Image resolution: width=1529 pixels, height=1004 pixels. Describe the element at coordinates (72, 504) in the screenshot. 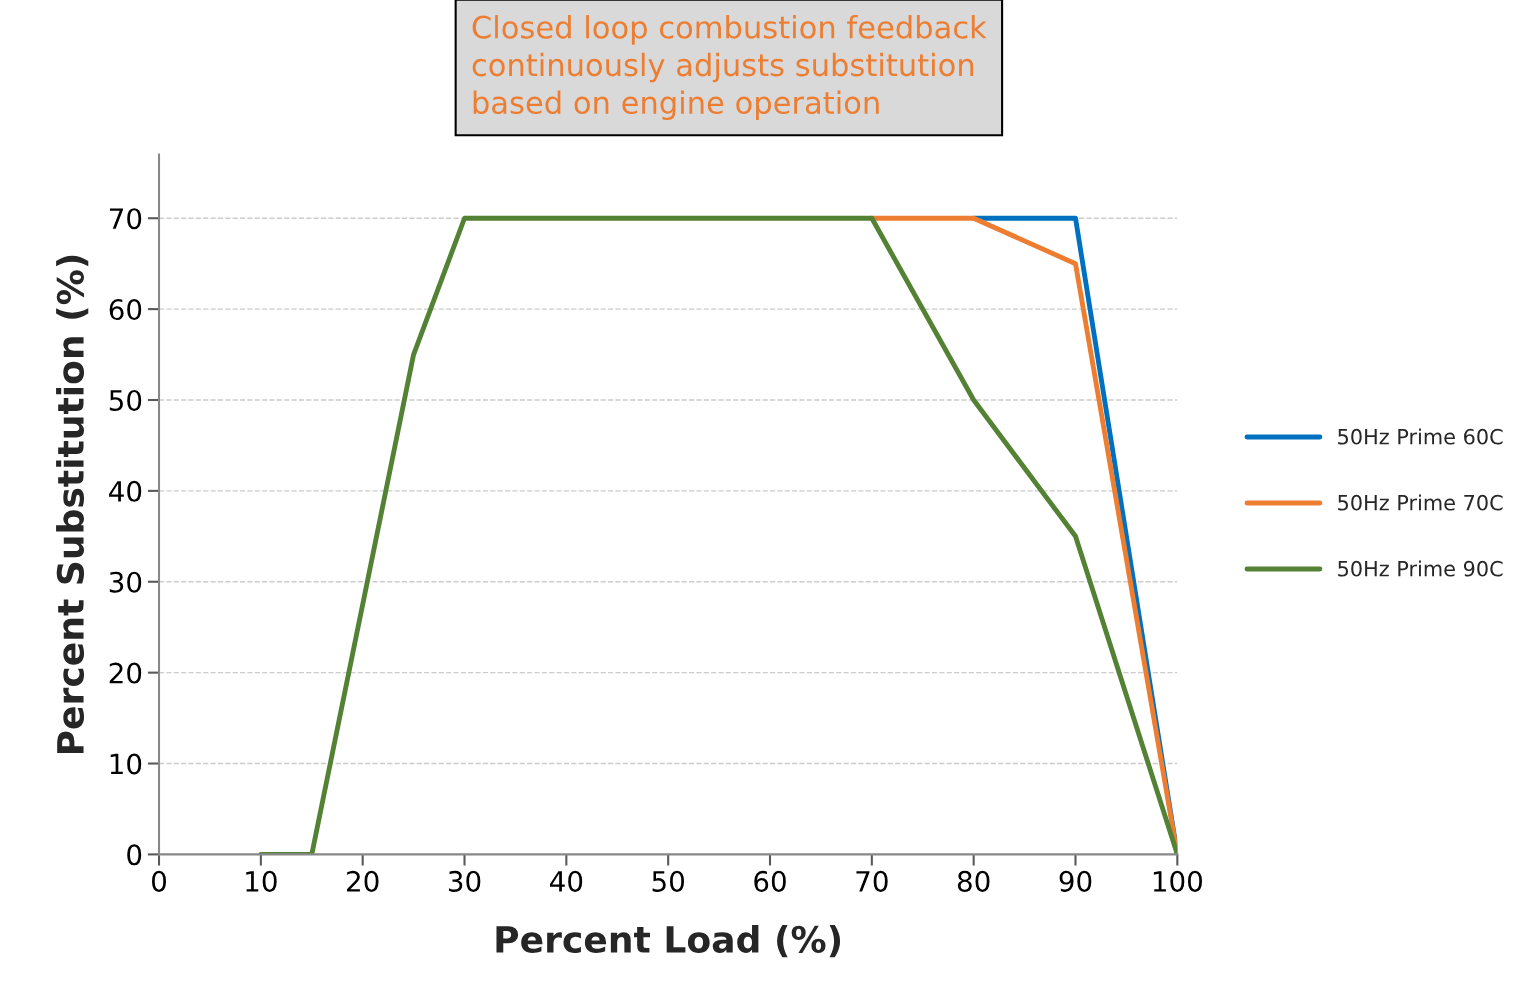

I see `y-axis-title: Percent Substitution (%)` at that location.